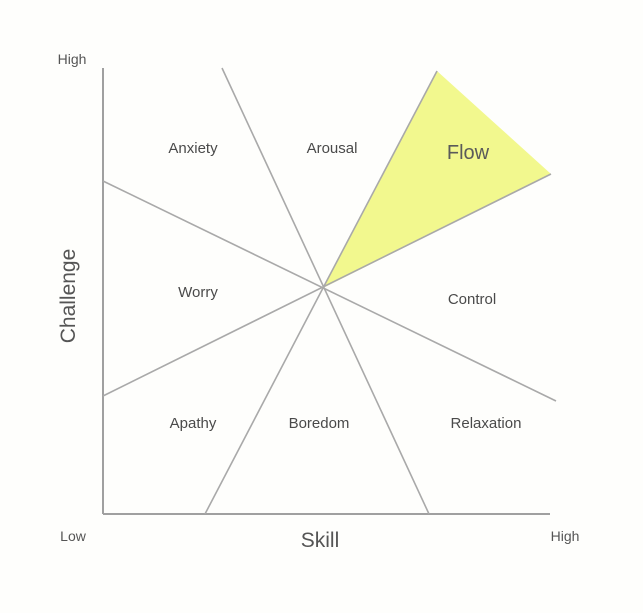 The image size is (643, 613). Describe the element at coordinates (320, 540) in the screenshot. I see `x-axis-title: Skill` at that location.